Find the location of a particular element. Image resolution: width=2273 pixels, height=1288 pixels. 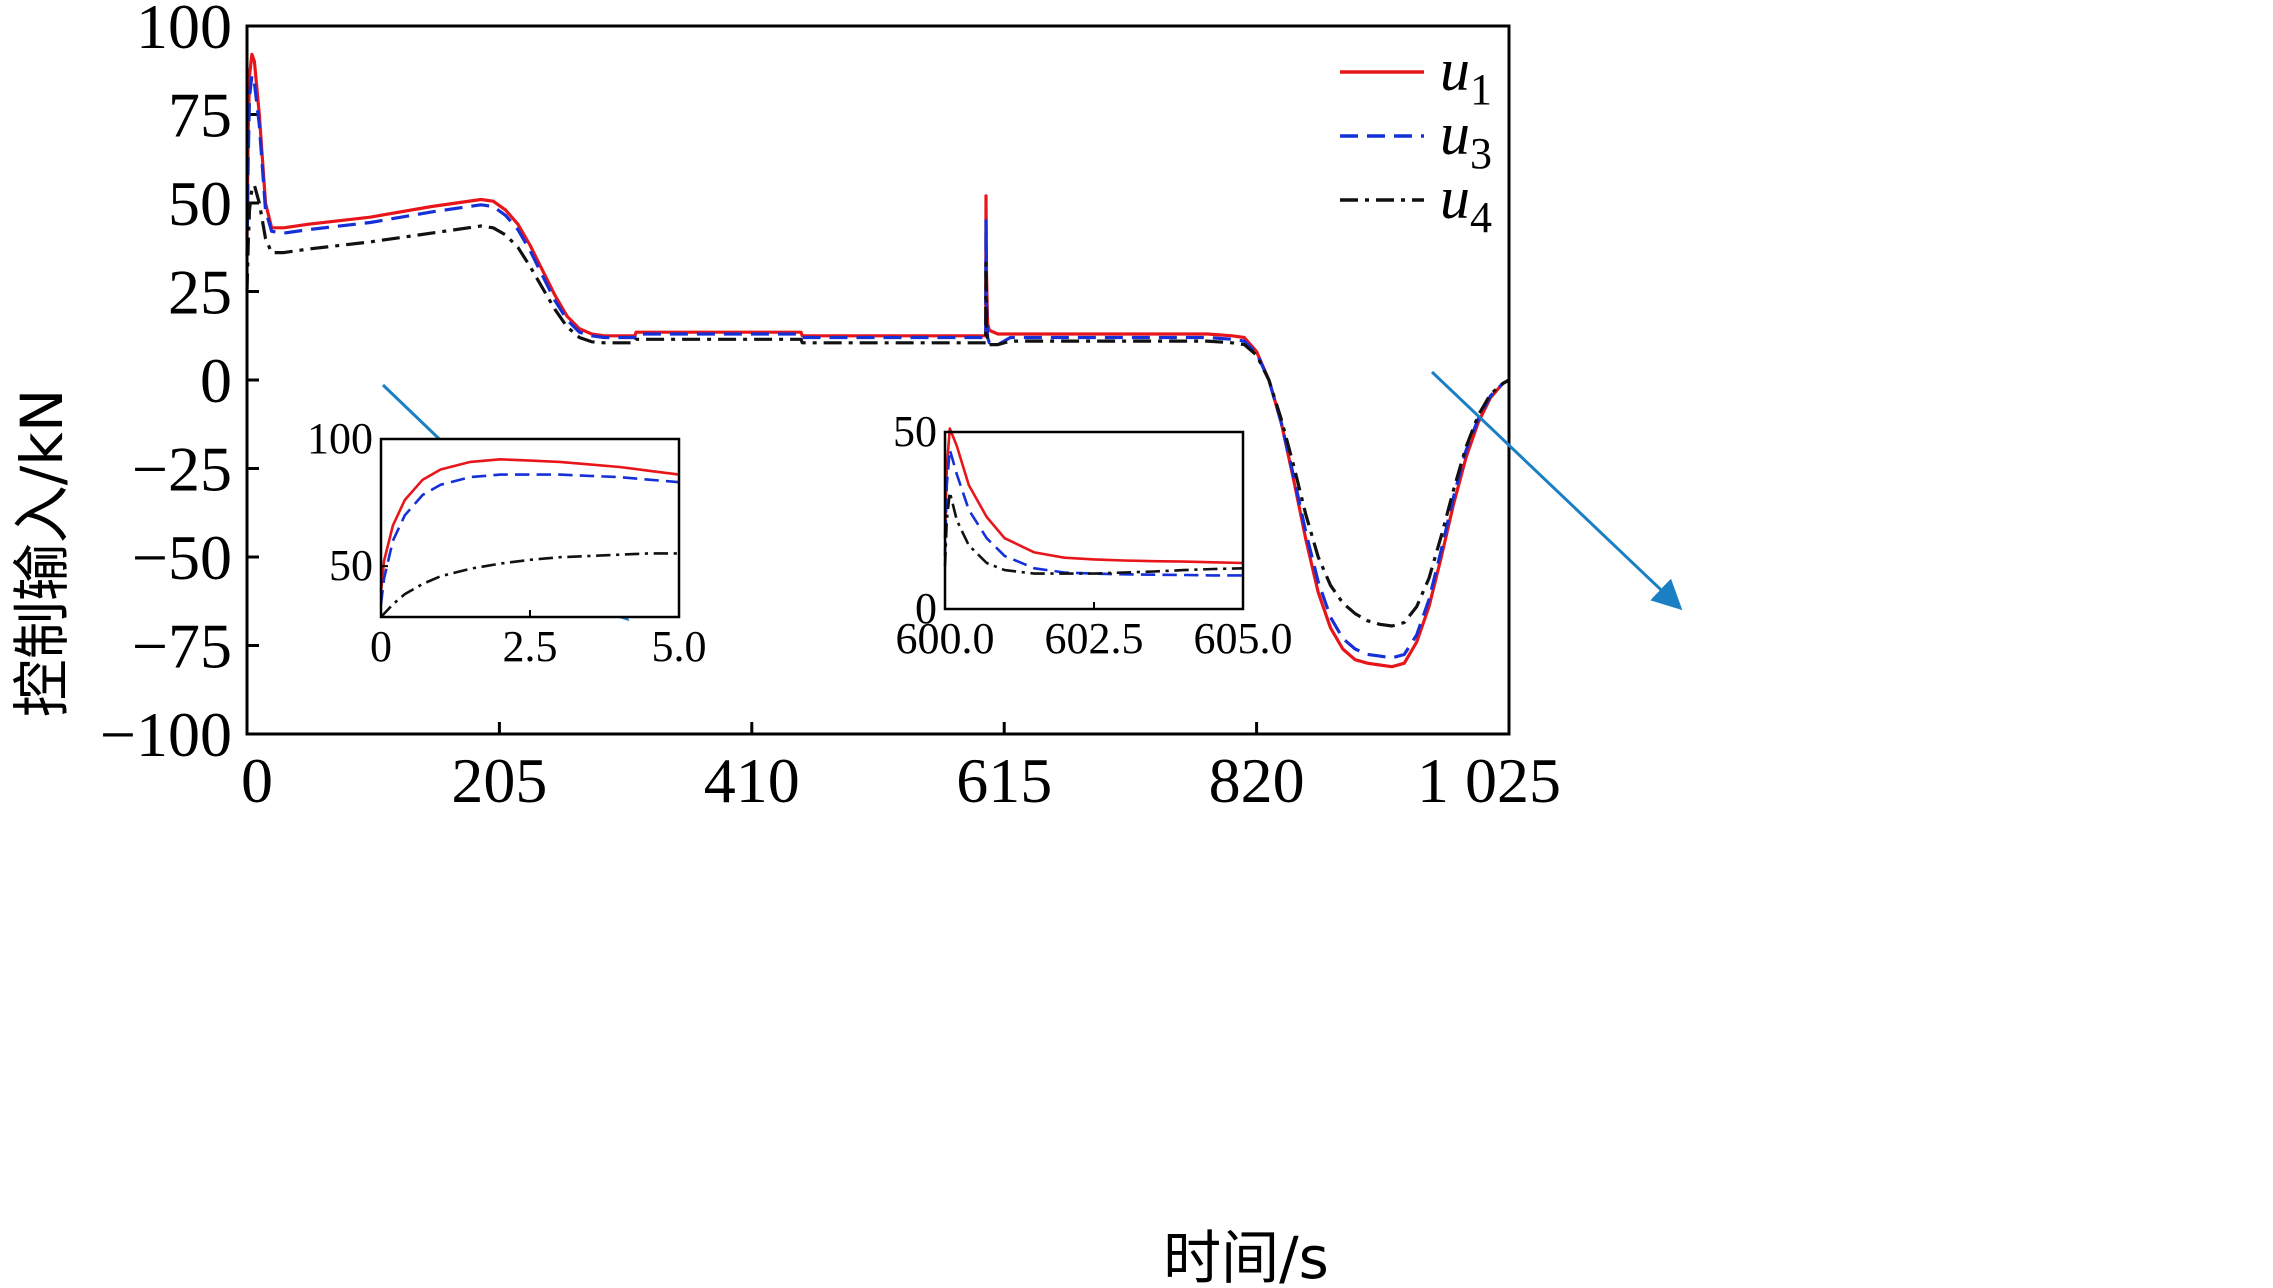

x-tick-label: 410 is located at coordinates (752, 780).